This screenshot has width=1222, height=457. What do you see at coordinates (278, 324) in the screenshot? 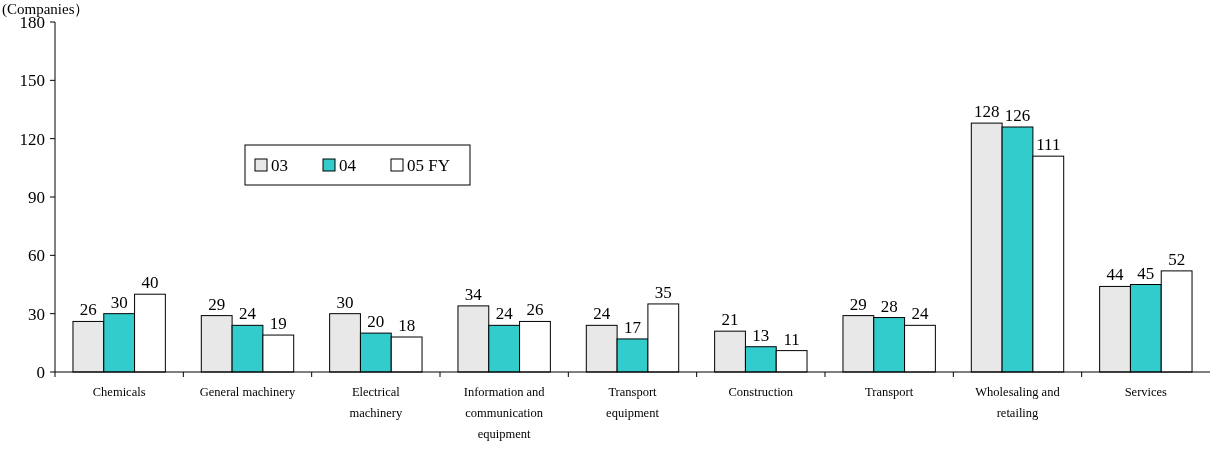
I see `data-label: 19` at bounding box center [278, 324].